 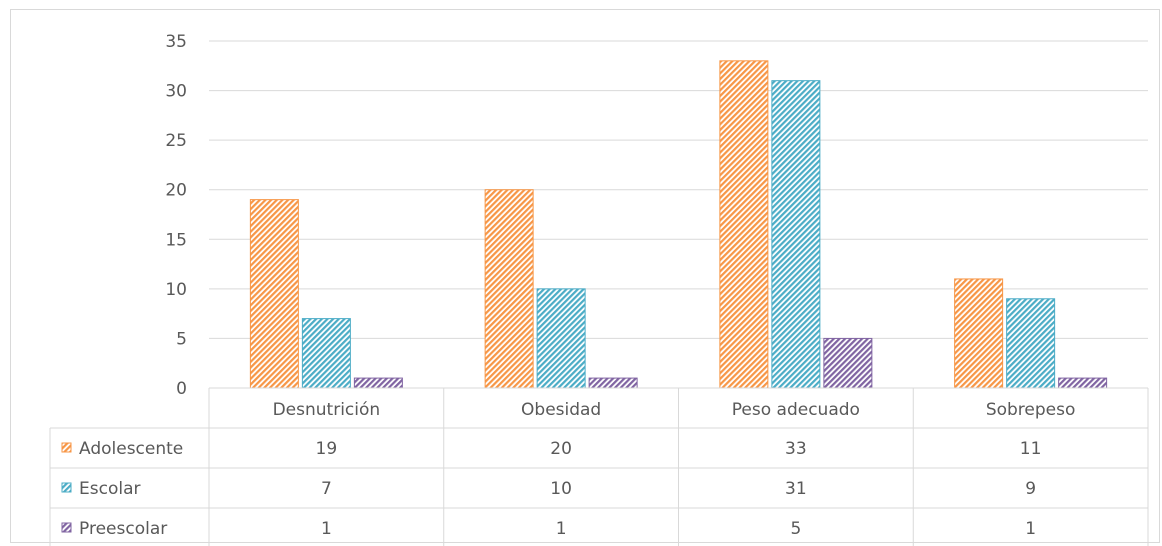 What do you see at coordinates (796, 489) in the screenshot?
I see `data-table-value: 31` at bounding box center [796, 489].